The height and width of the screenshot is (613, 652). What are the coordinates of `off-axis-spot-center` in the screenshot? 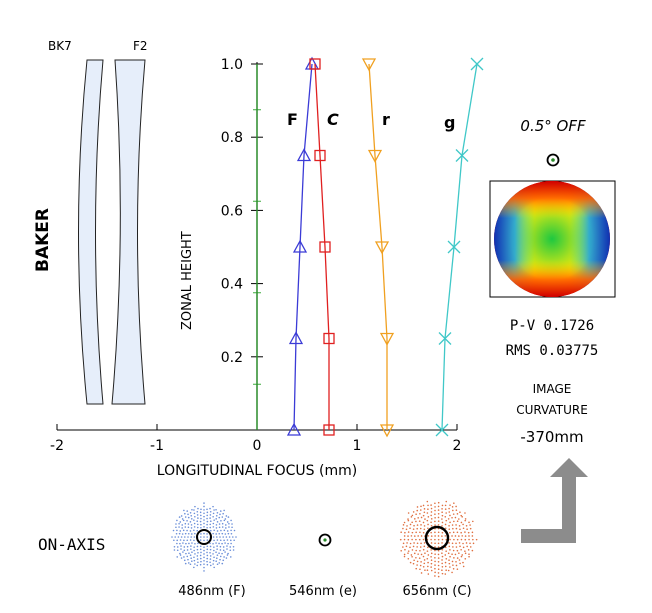 It's located at (553, 160).